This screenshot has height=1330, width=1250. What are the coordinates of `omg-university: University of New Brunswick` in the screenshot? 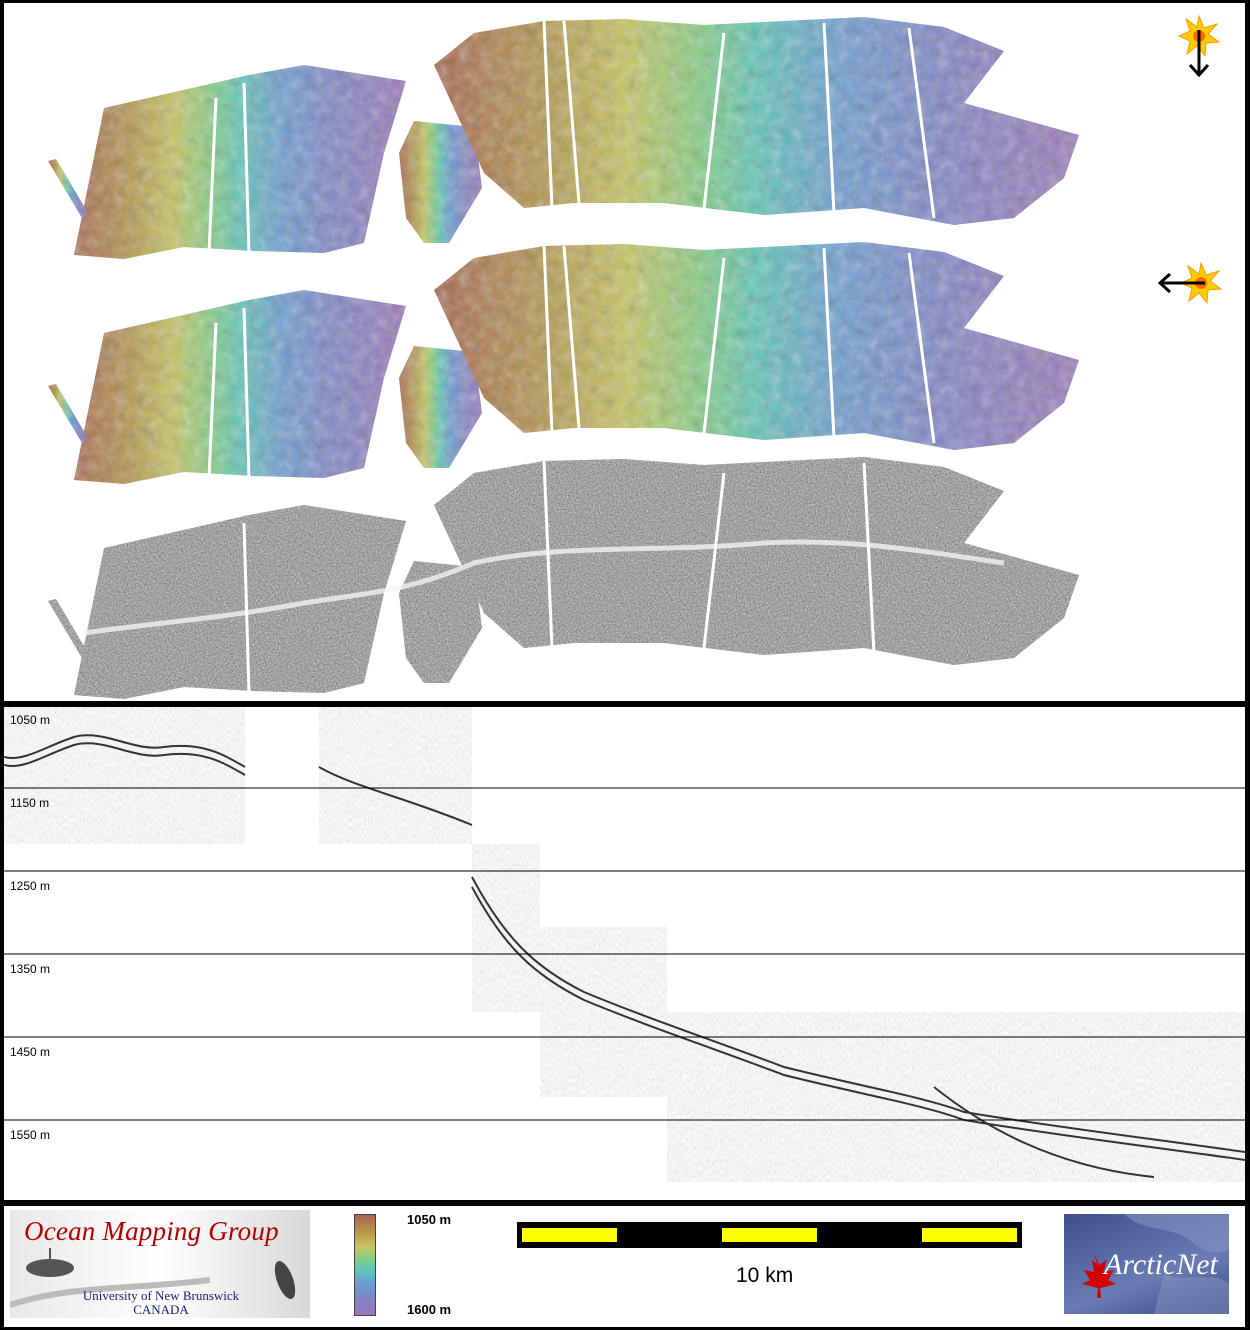 It's located at (161, 1295).